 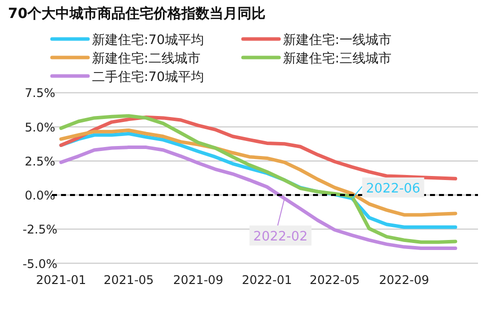 I want to click on x-tick-label: 2022-09, so click(x=404, y=280).